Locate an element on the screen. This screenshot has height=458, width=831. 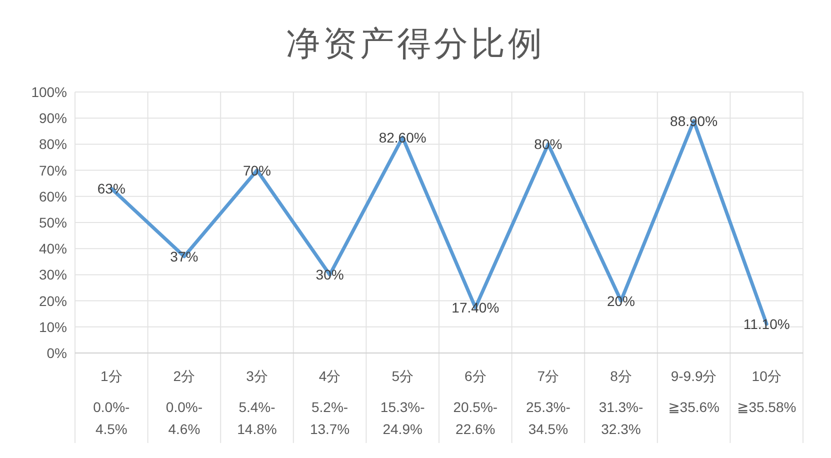
y-tick-label: 100% is located at coordinates (49, 92).